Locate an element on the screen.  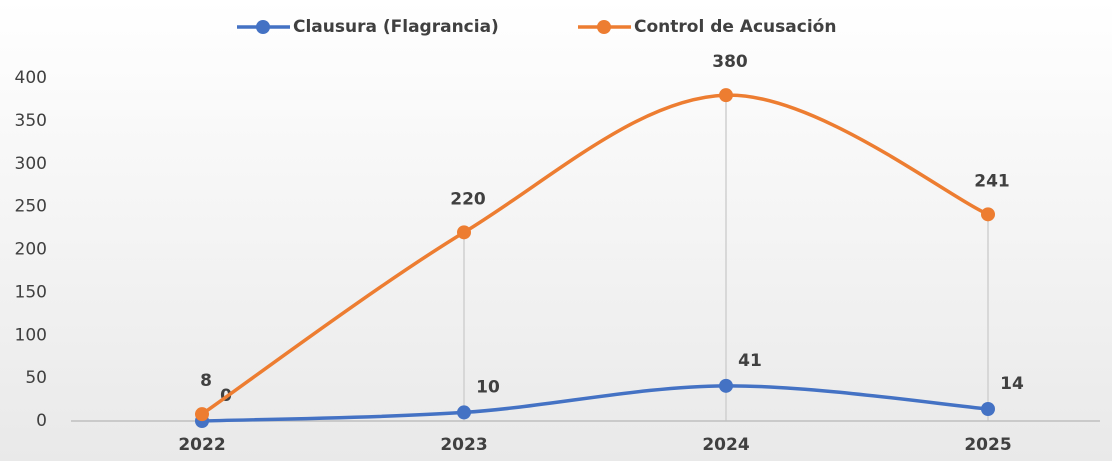
y-tick-label: 200 is located at coordinates (31, 250).